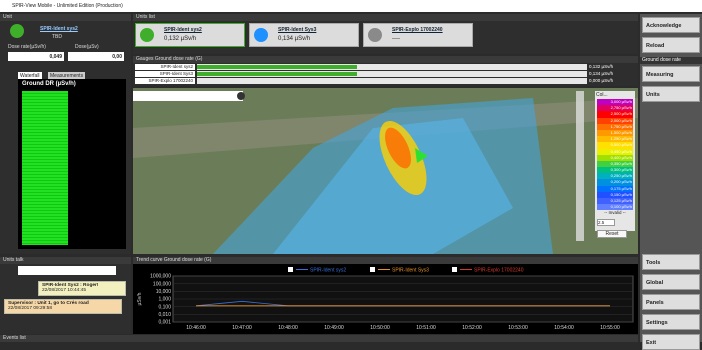 Image resolution: width=702 pixels, height=350 pixels. Describe the element at coordinates (196, 328) in the screenshot. I see `x-tick-label: 10:46:00` at that location.